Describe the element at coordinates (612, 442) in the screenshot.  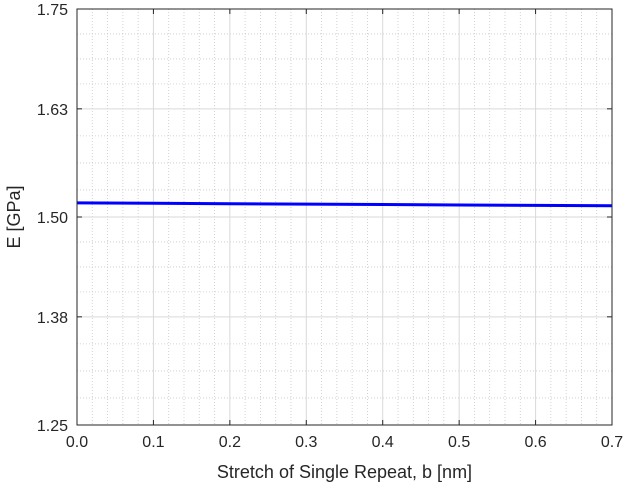
I see `x-tick-label: 0.7` at that location.